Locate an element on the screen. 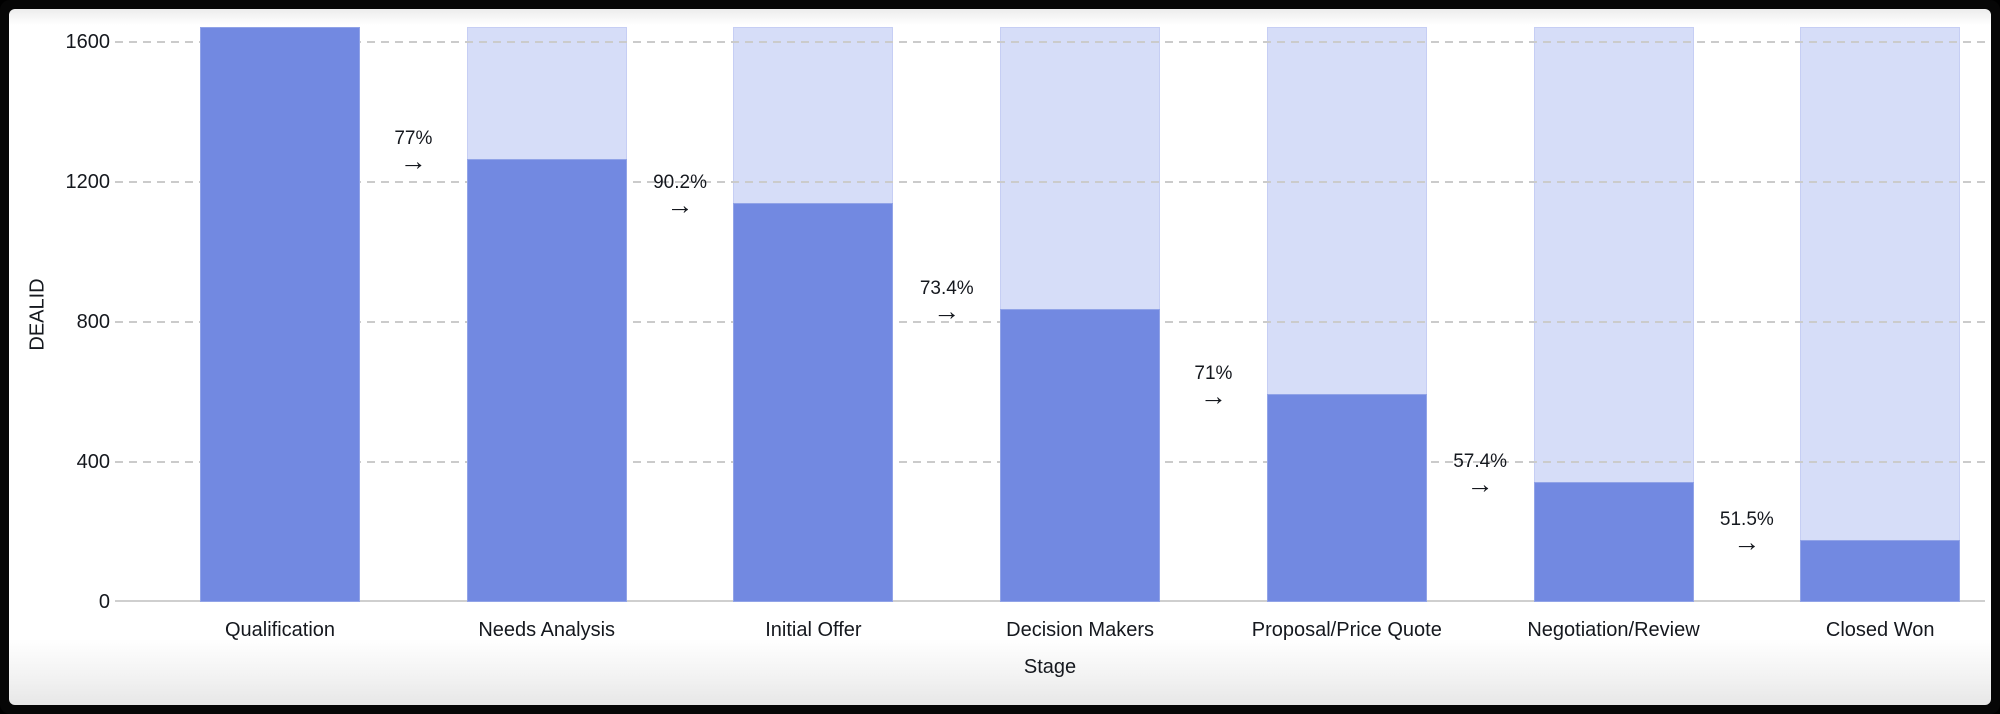 The width and height of the screenshot is (2000, 714). conversion-rate-label: 77% is located at coordinates (413, 139).